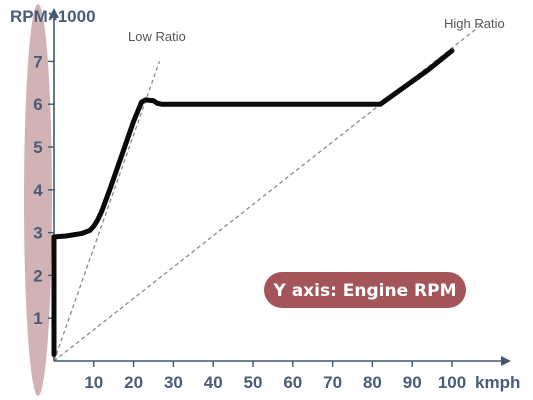  What do you see at coordinates (253, 382) in the screenshot?
I see `x-tick-label: 50` at bounding box center [253, 382].